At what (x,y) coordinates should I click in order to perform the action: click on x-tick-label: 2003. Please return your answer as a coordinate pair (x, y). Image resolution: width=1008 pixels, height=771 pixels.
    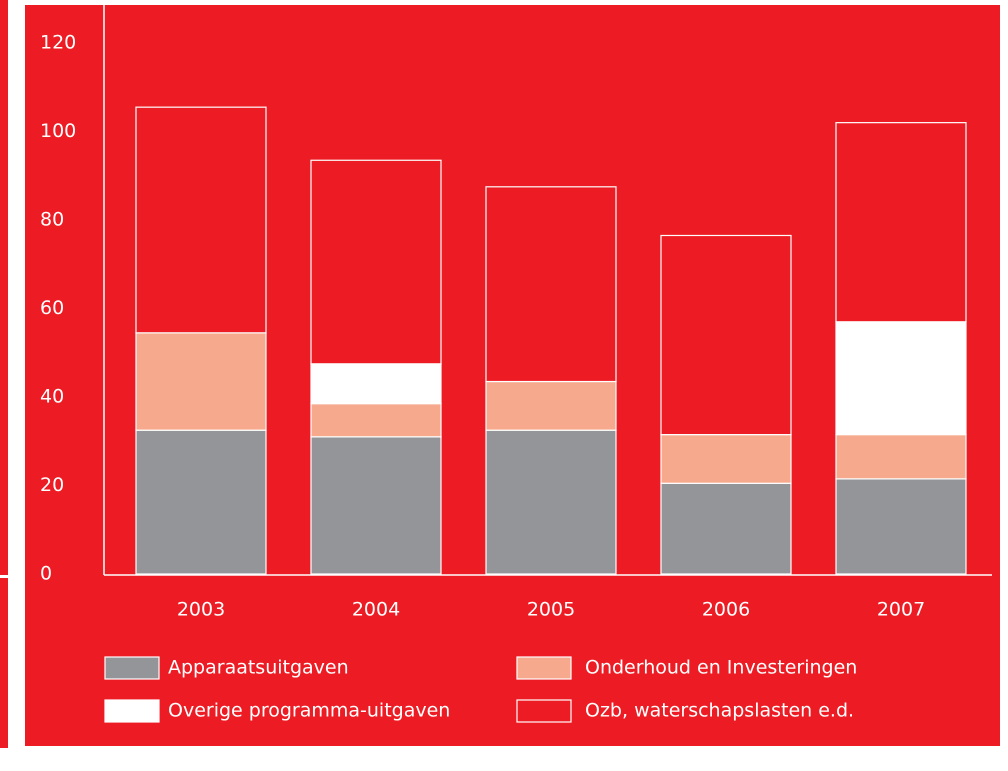
    Looking at the image, I should click on (201, 610).